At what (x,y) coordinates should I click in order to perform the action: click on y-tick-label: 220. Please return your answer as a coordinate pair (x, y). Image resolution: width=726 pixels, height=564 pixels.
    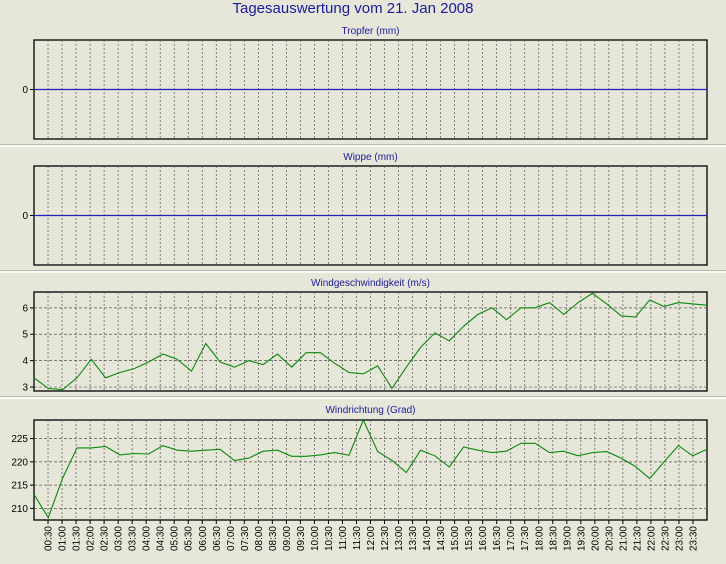
    Looking at the image, I should click on (19, 462).